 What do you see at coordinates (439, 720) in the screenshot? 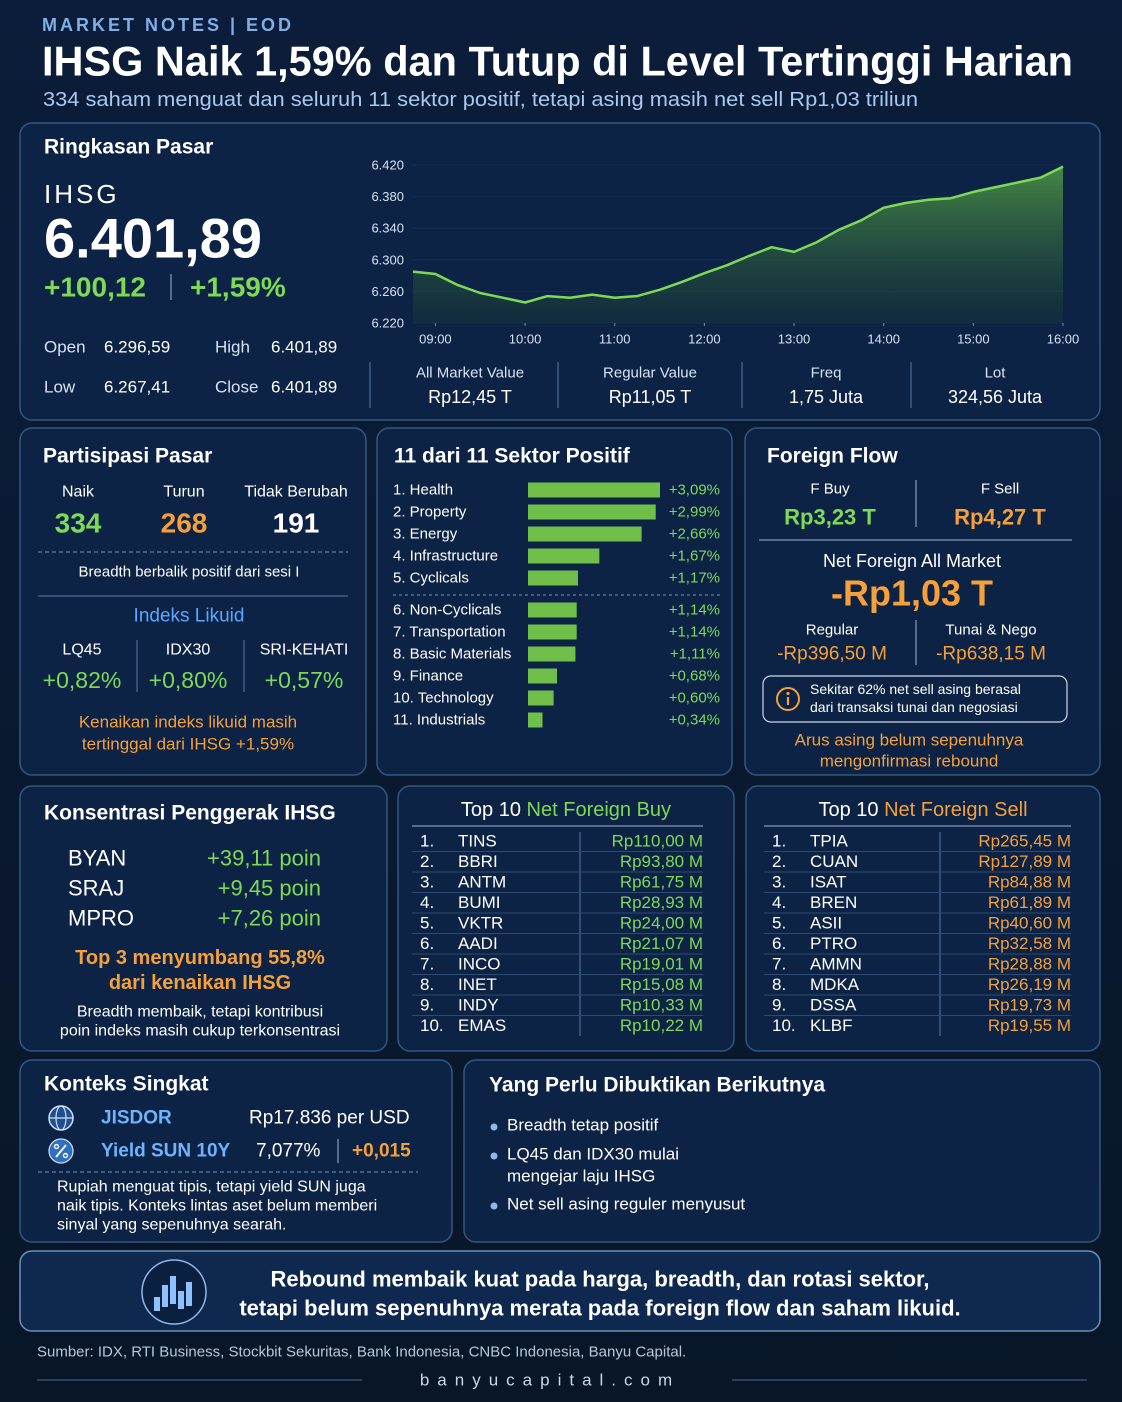
I see `sector-label: 11. Industrials` at bounding box center [439, 720].